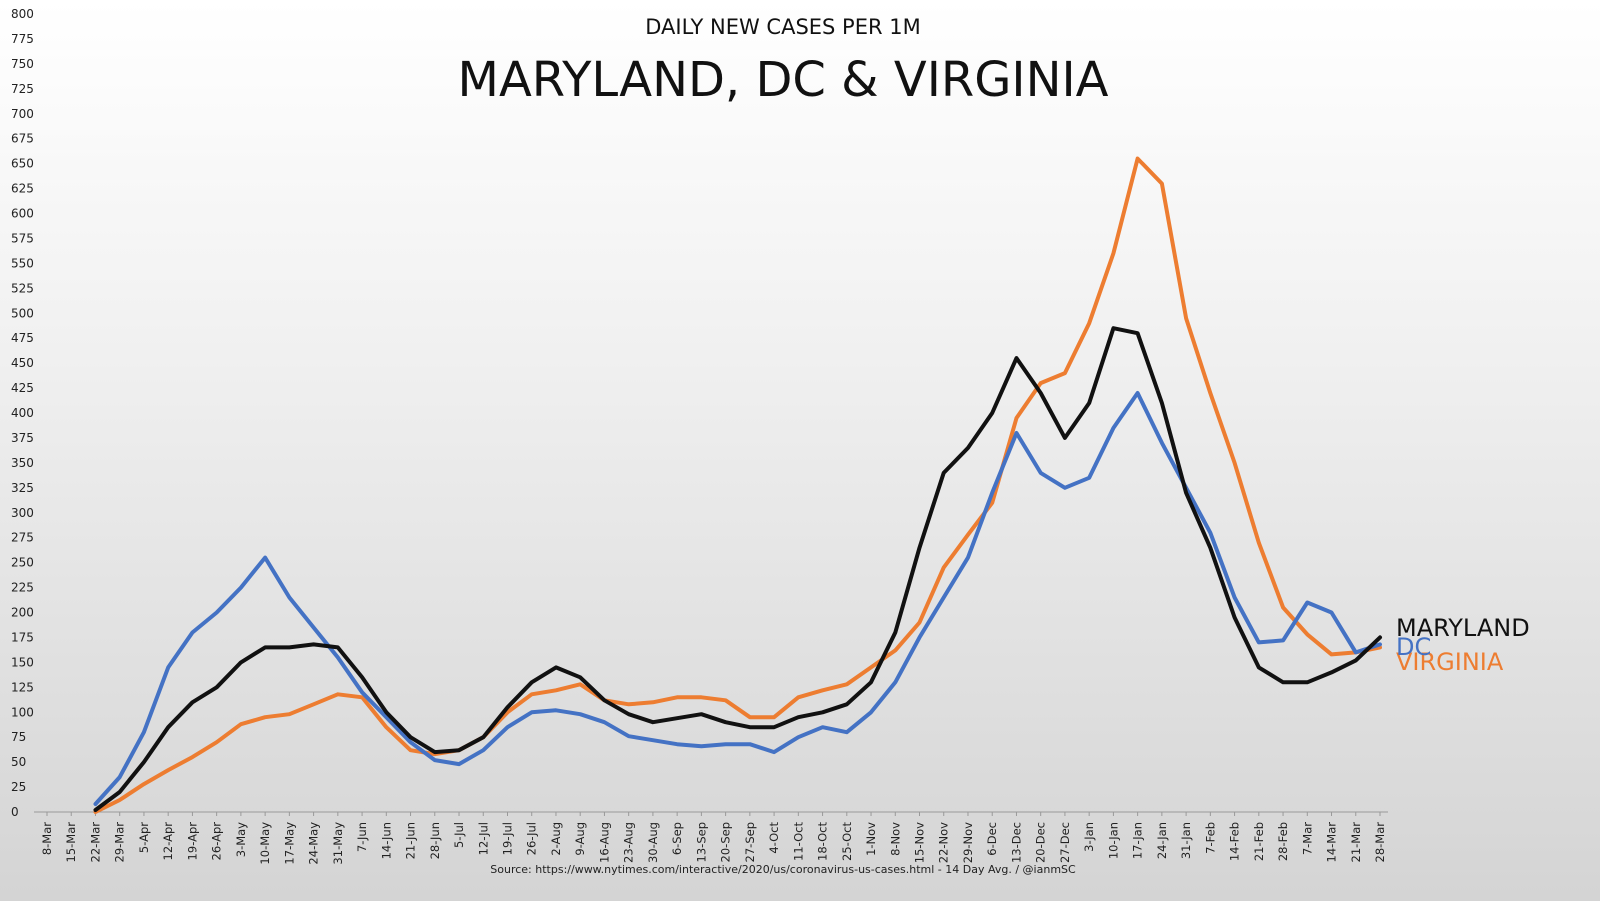 The height and width of the screenshot is (901, 1600). What do you see at coordinates (726, 842) in the screenshot?
I see `x-tick-label: 20-Sep` at bounding box center [726, 842].